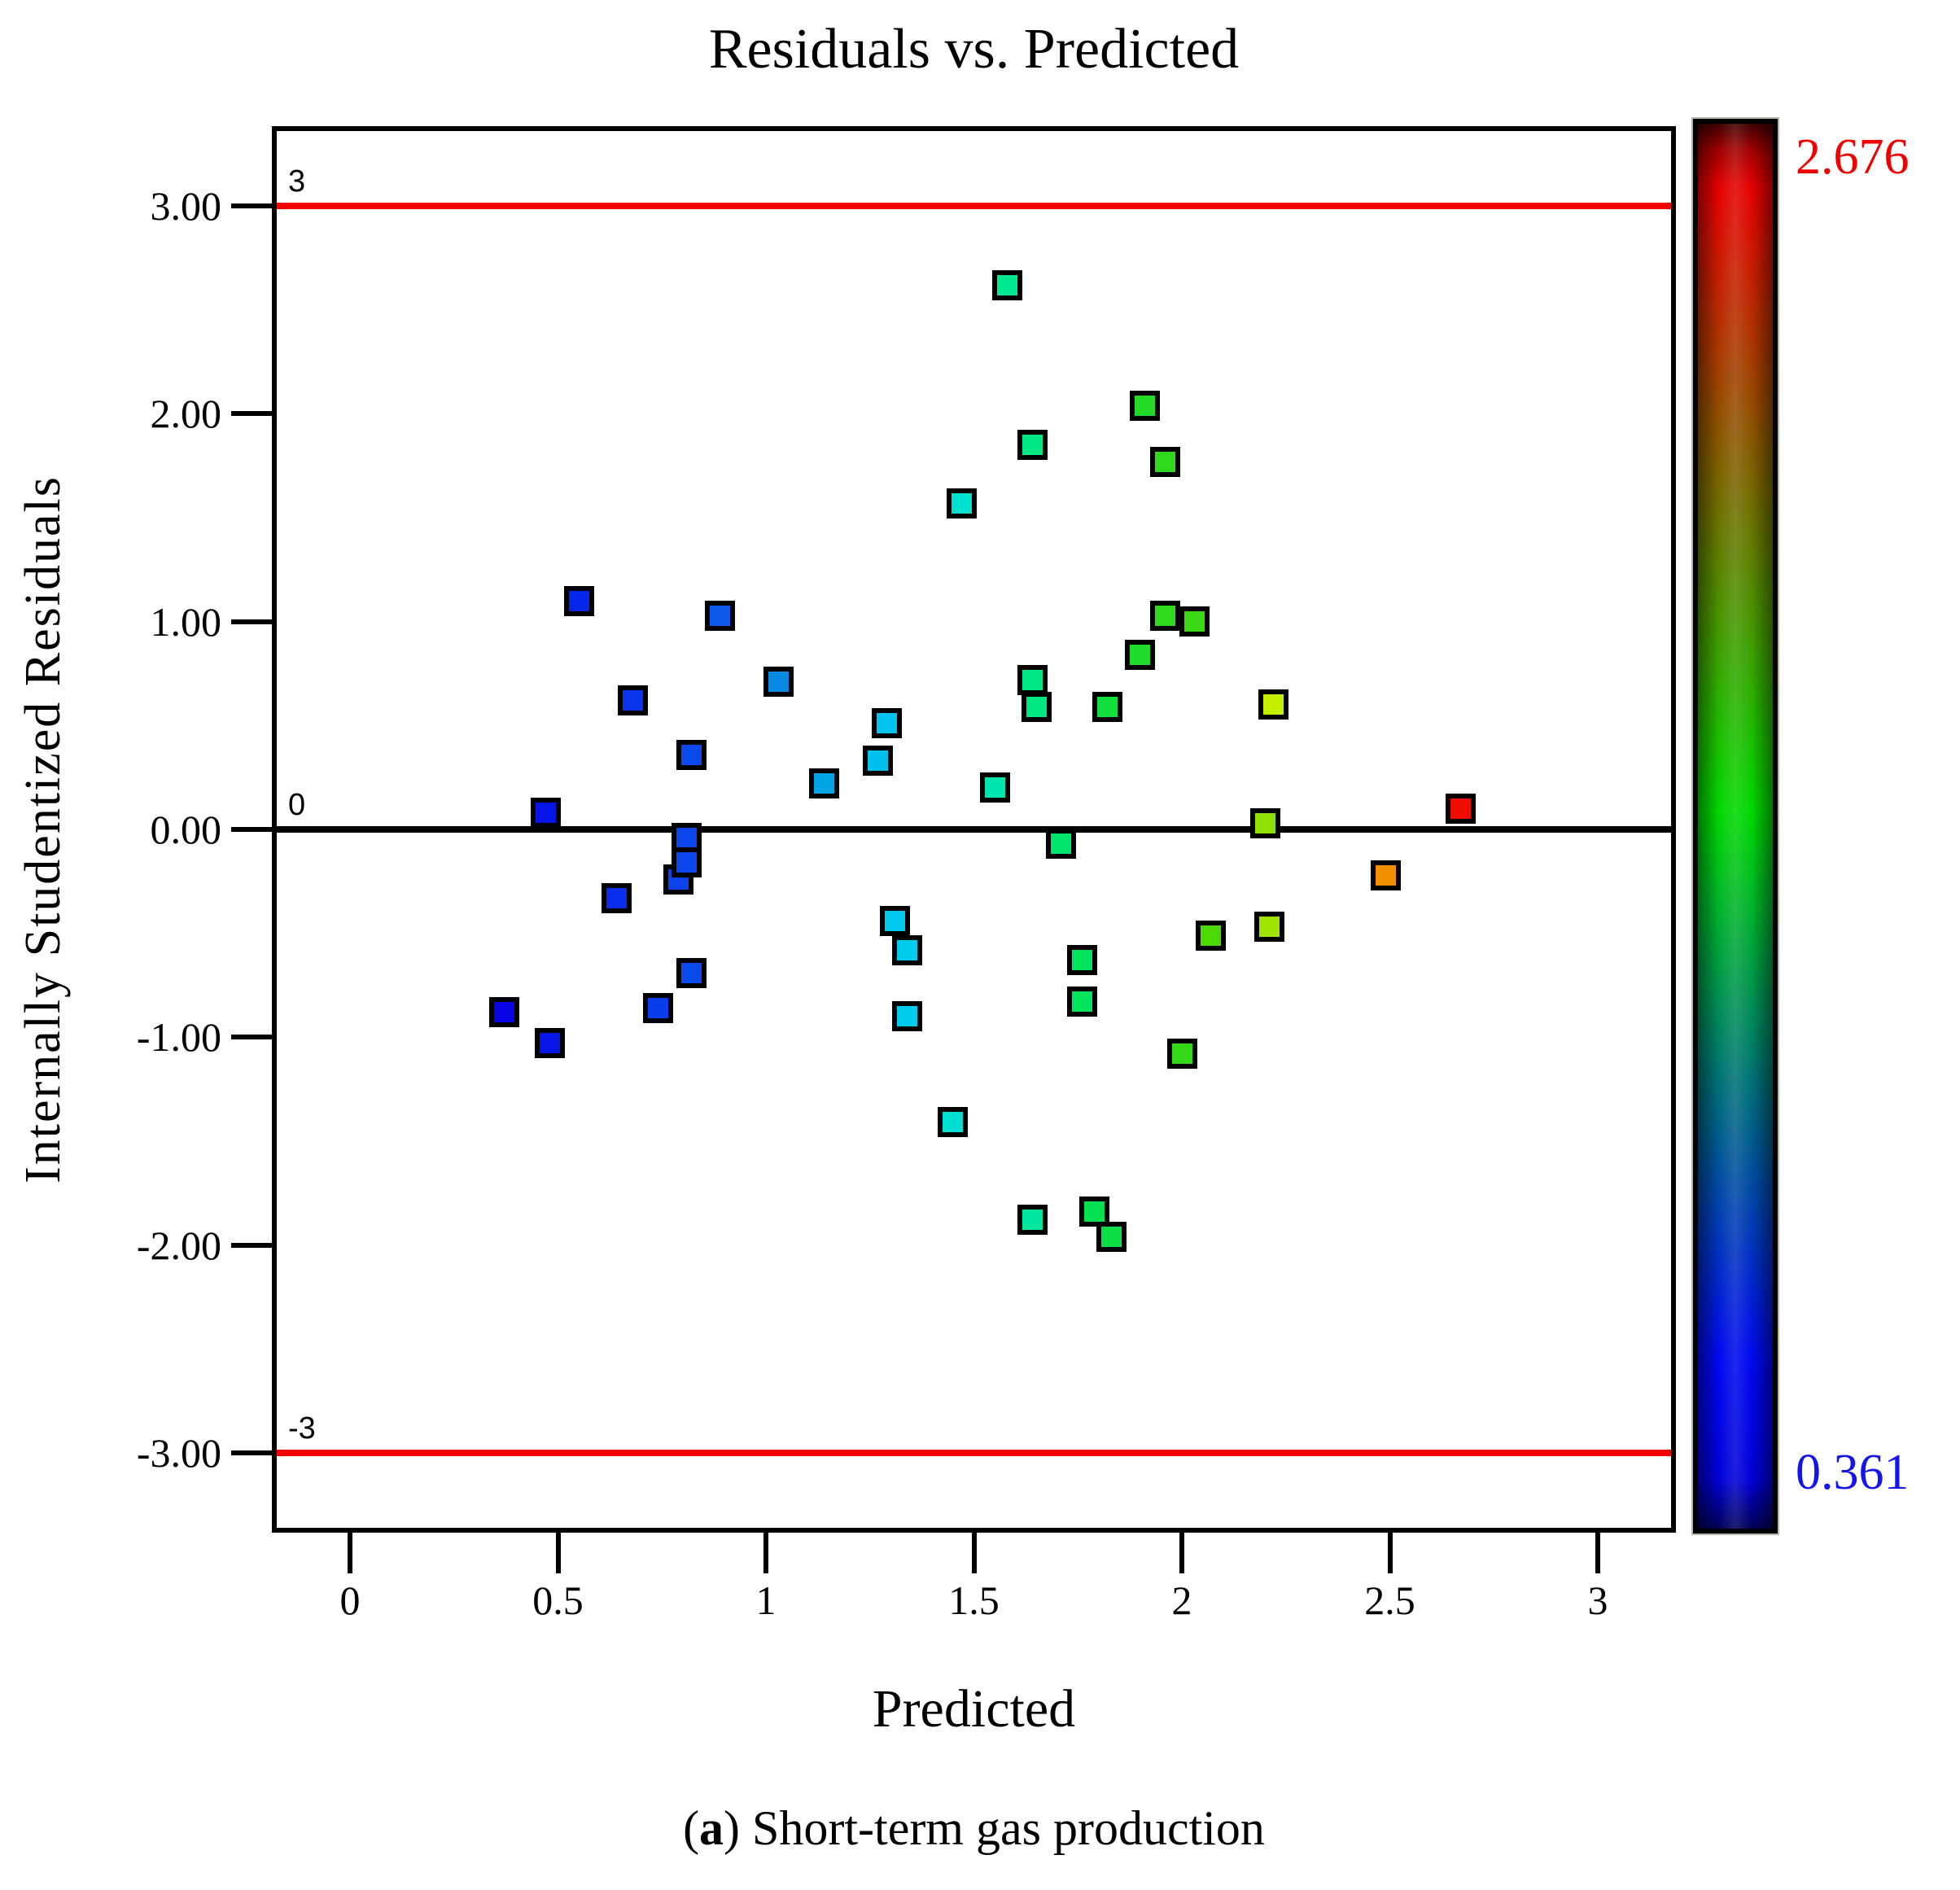 This screenshot has width=1960, height=1890. I want to click on x-axis-tick-label: 2, so click(1181, 1600).